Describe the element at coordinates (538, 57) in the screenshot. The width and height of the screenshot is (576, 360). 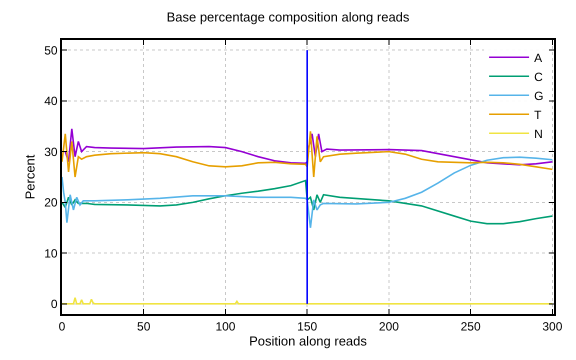
I see `legend-label: A` at that location.